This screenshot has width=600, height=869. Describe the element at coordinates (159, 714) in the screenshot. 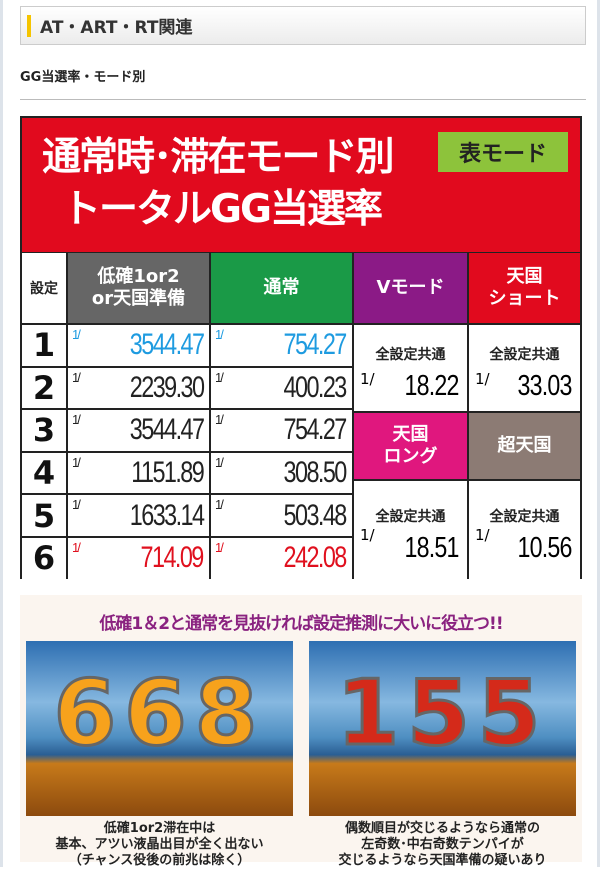

I see `reel-digits: 668` at that location.